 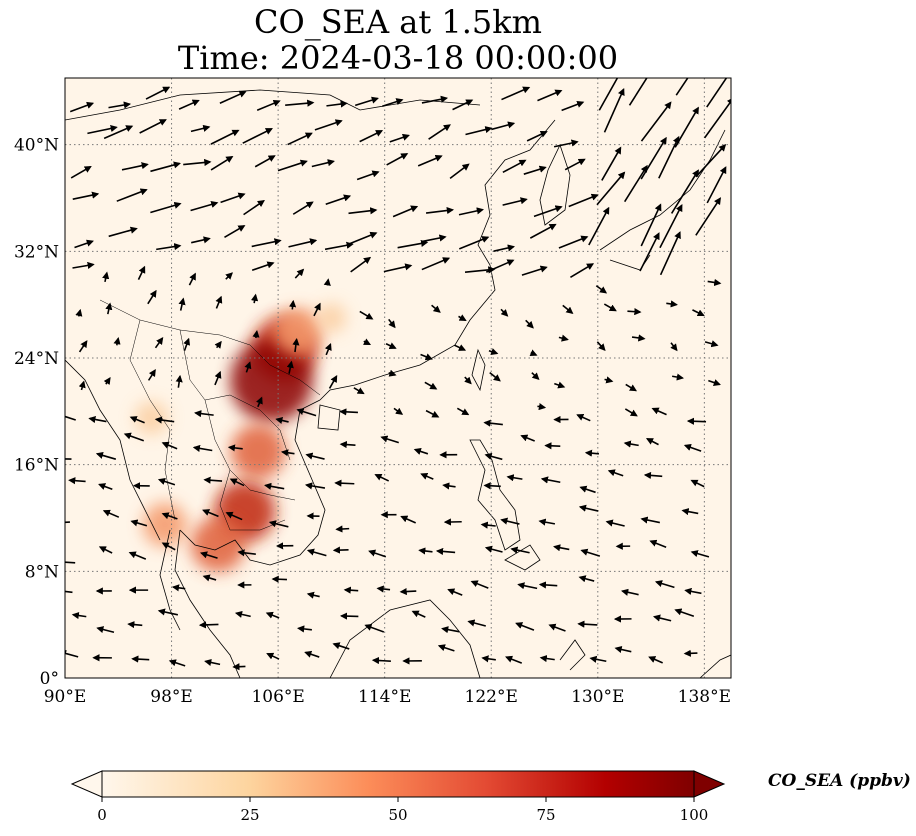 I want to click on latitude-tick-labels: 0° 8°N 16°N 24°N 32°N 40°N, so click(x=36, y=412).